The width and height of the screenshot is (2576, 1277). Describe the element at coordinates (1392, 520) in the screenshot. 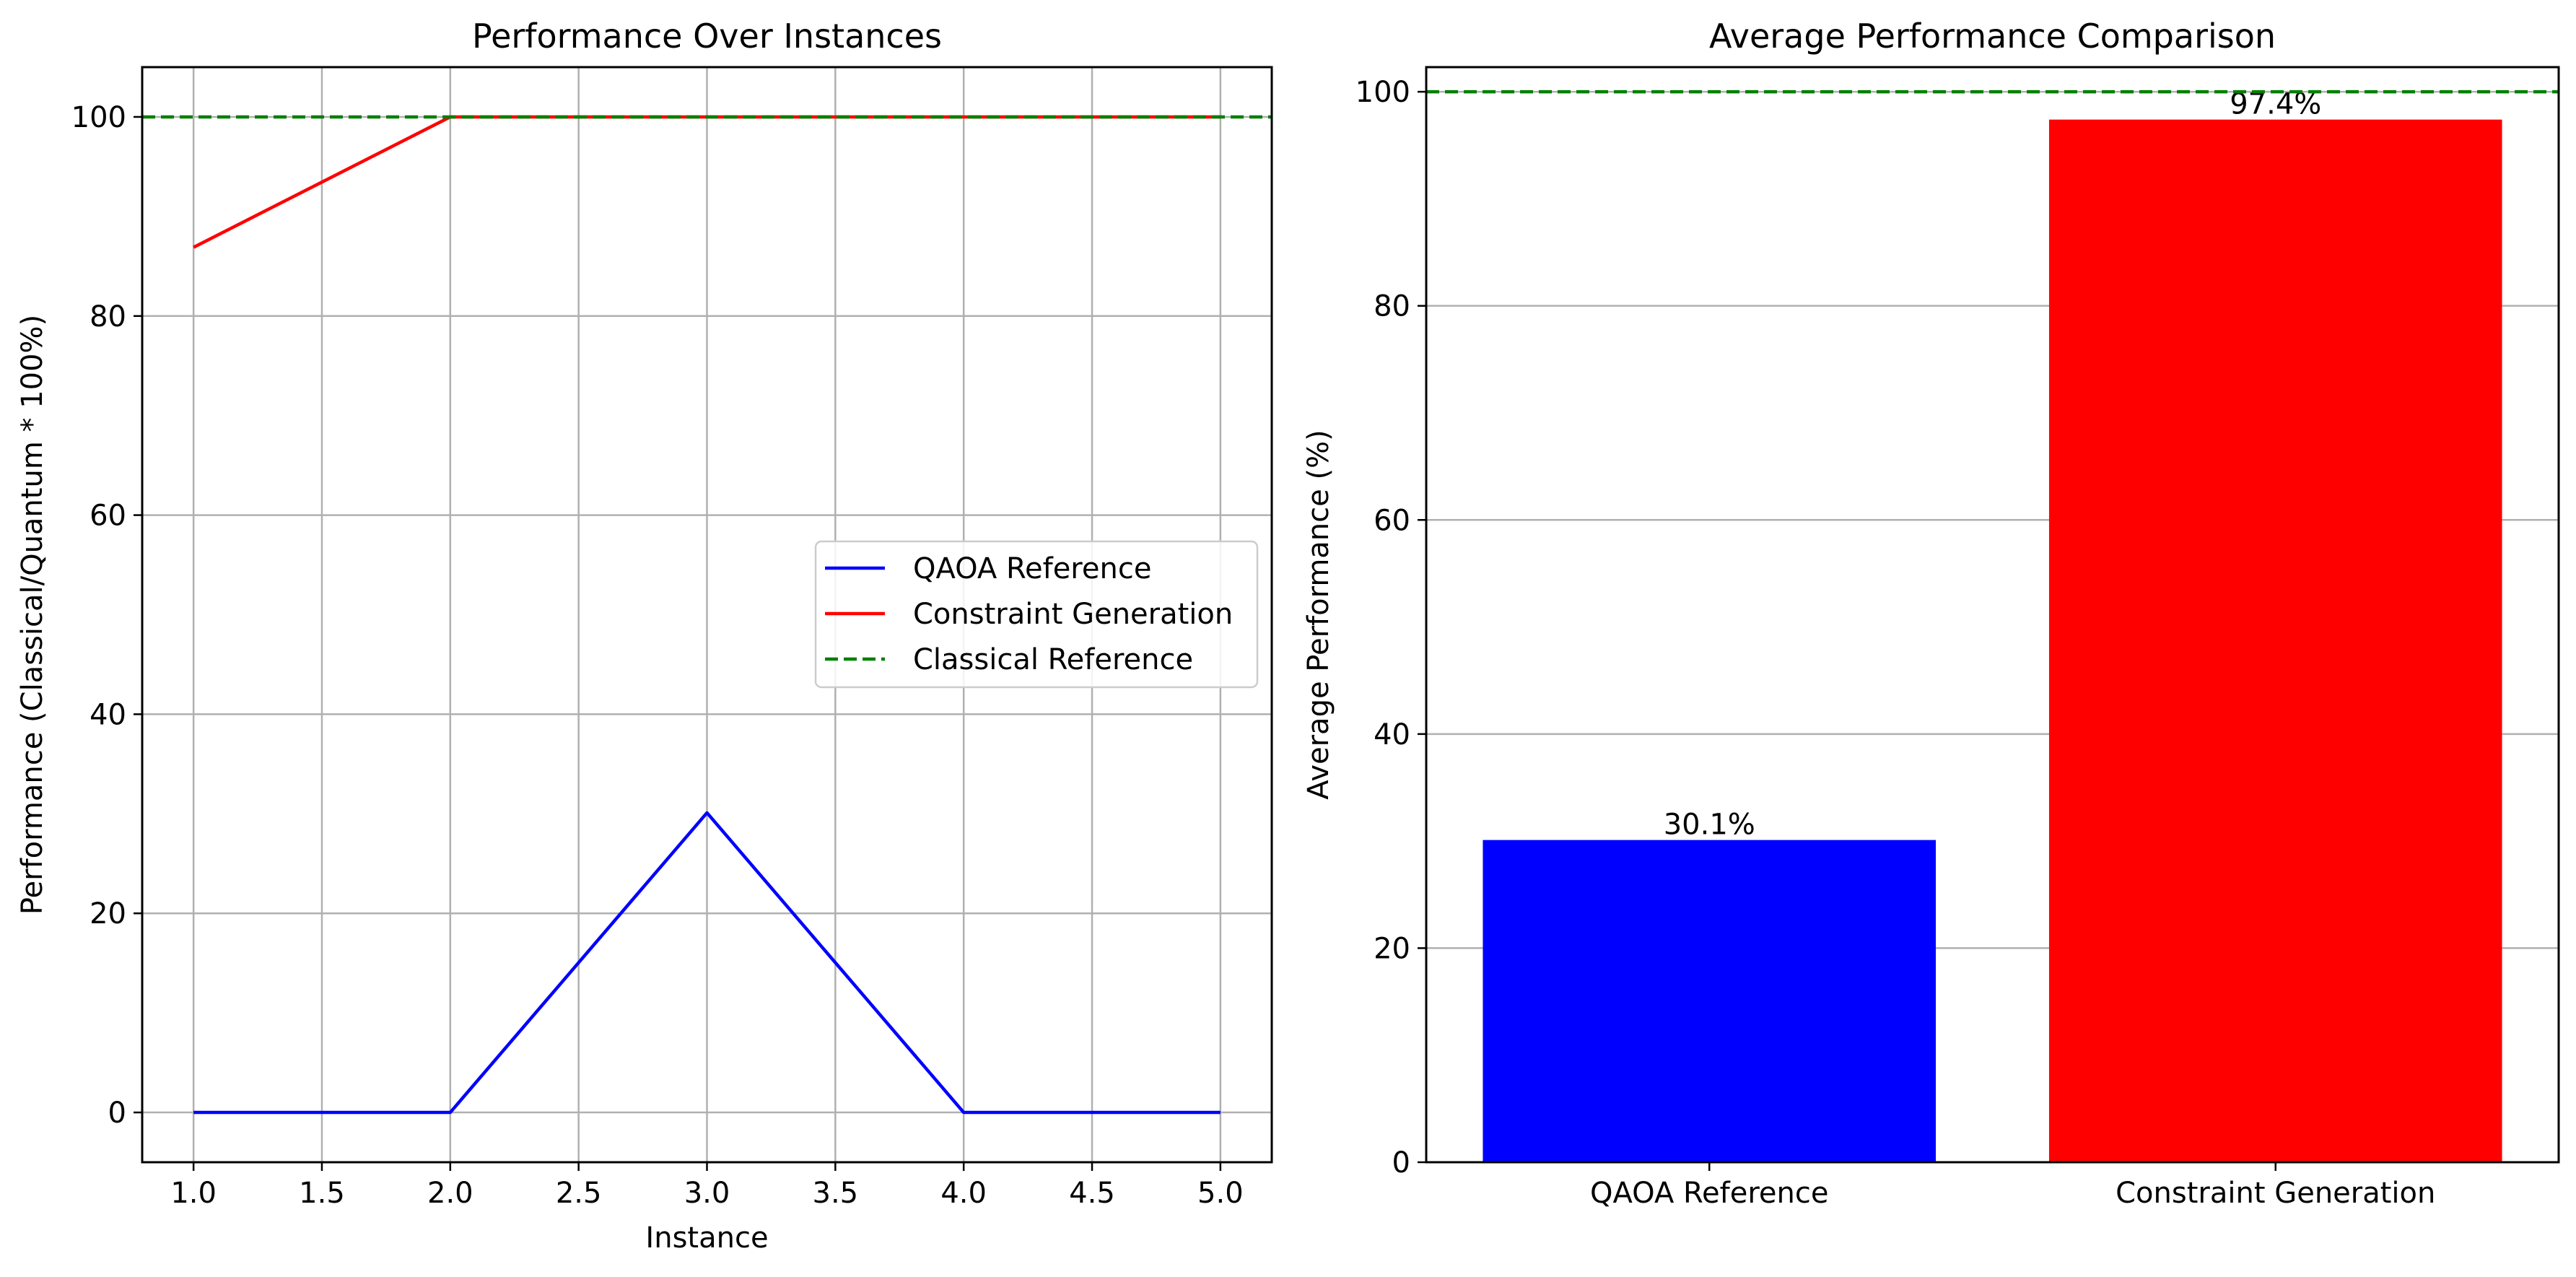

I see `bar-chart-y-tick-label: 60` at that location.